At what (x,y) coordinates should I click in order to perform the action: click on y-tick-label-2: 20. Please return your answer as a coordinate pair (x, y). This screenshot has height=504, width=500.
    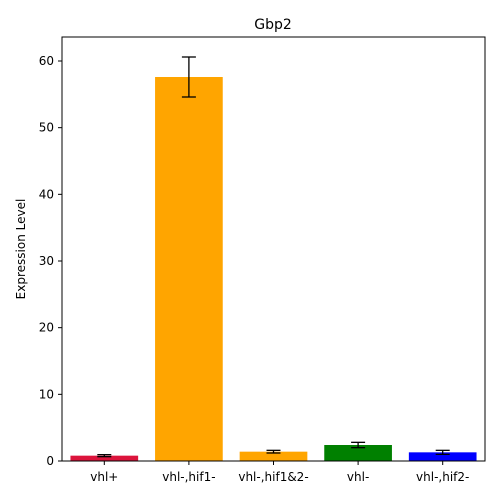
    Looking at the image, I should click on (46, 328).